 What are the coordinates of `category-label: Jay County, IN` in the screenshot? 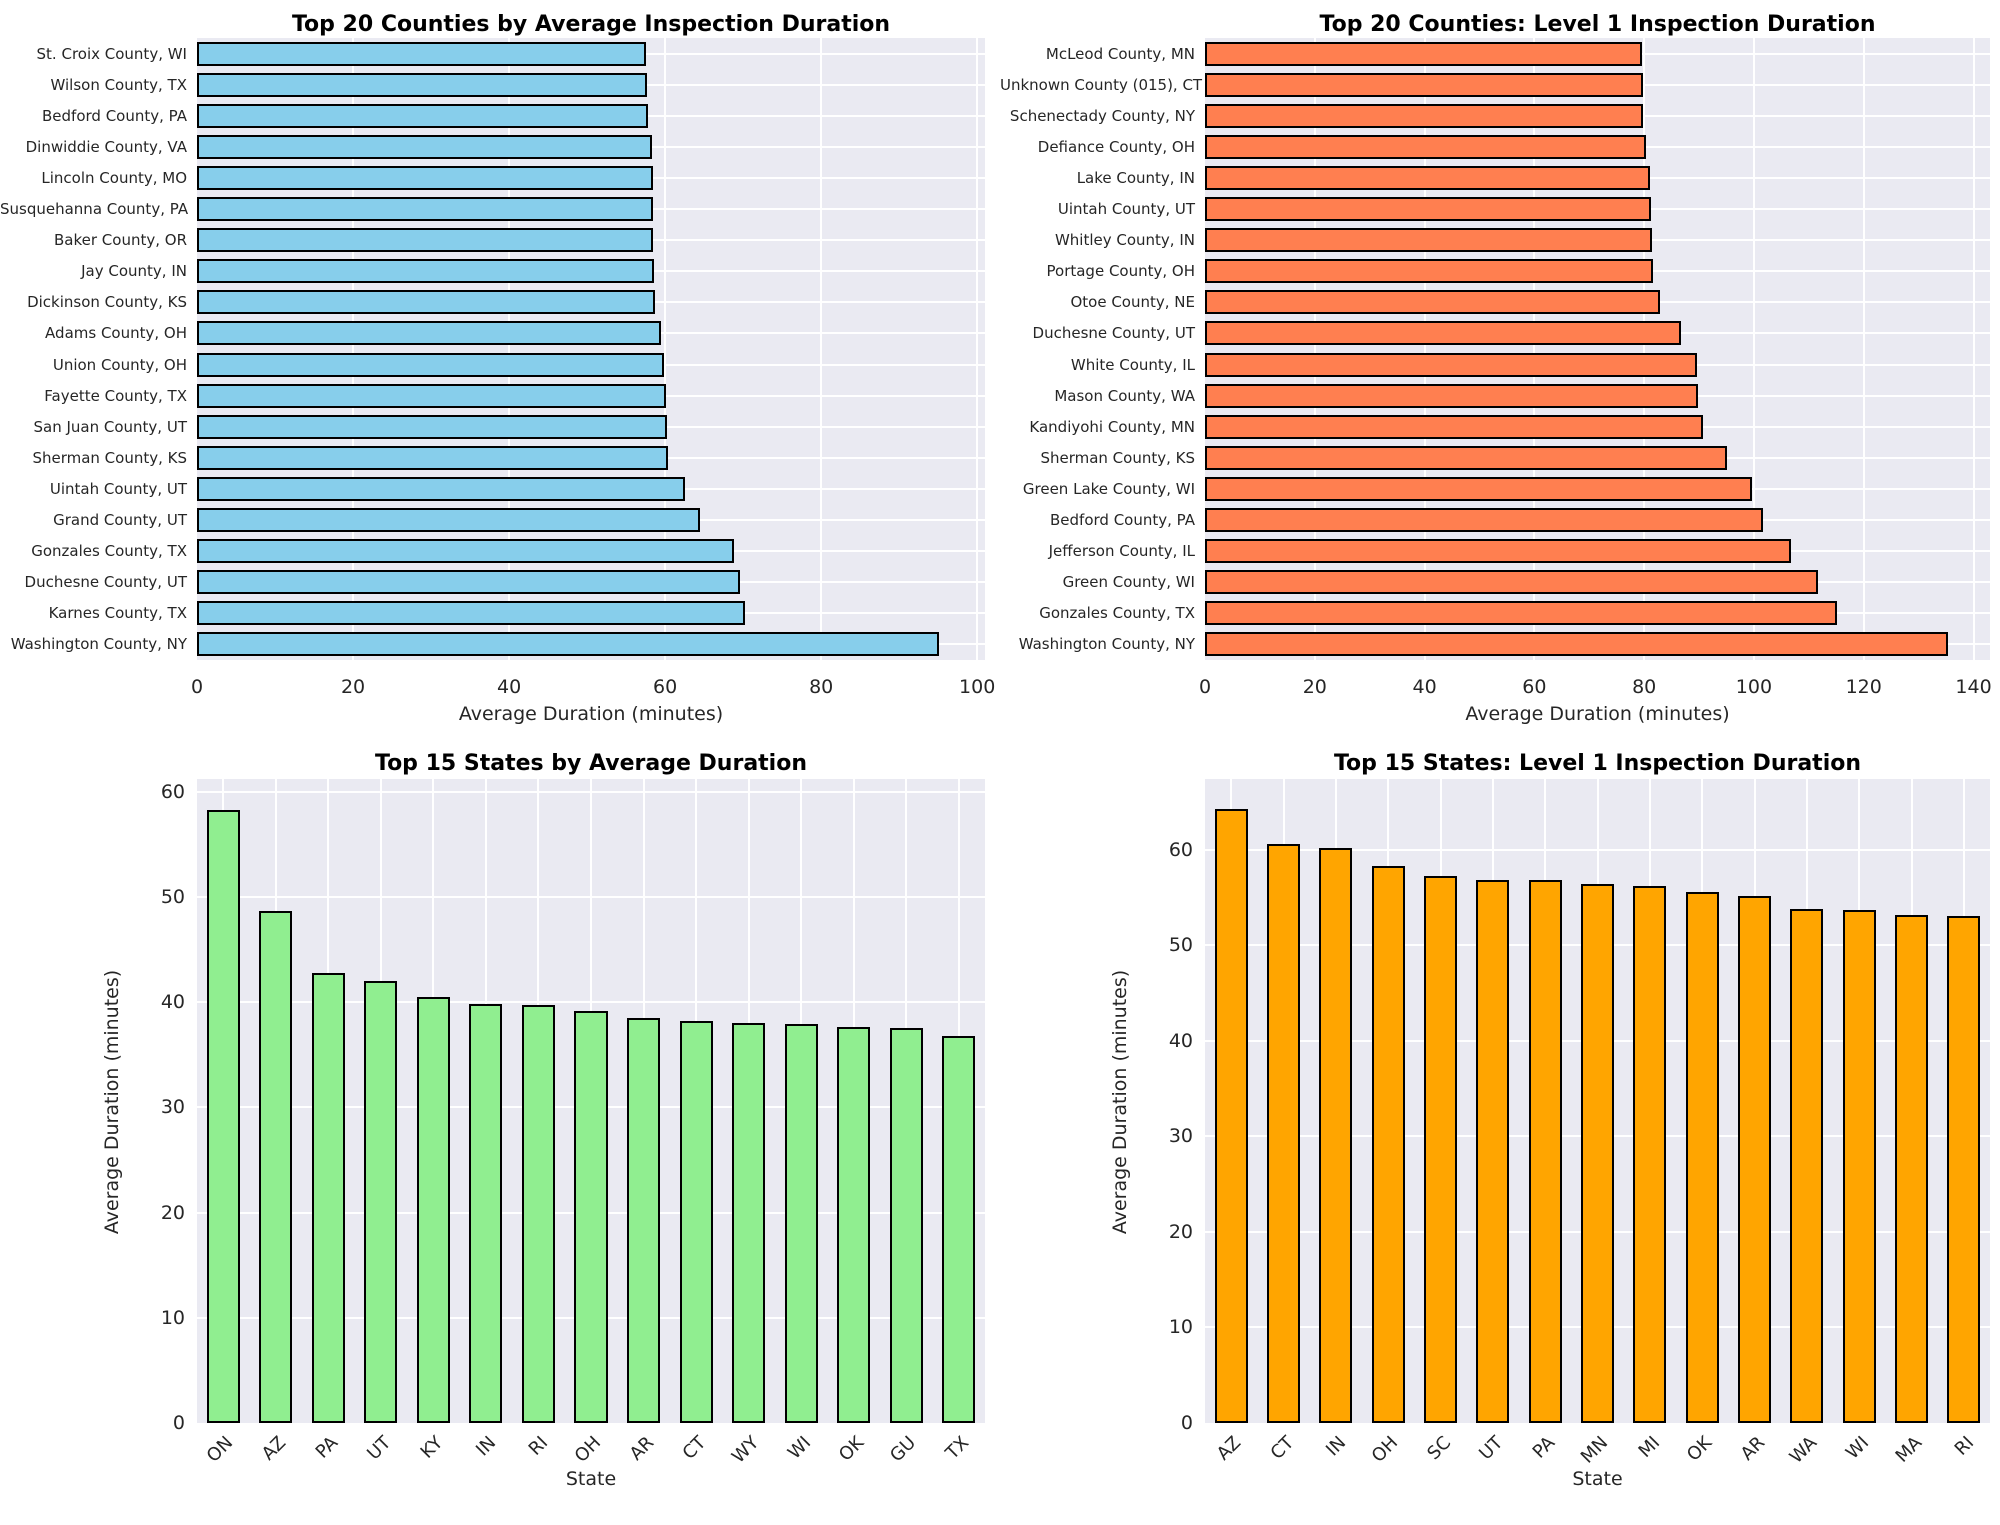 It's located at (134, 271).